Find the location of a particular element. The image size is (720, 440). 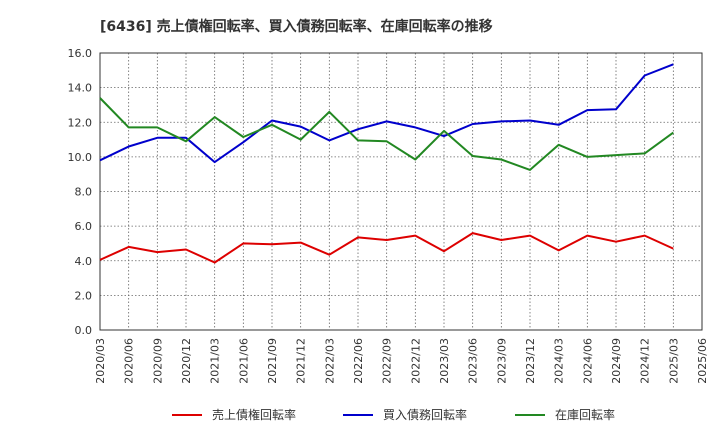

x-tick-label: 2022/09 is located at coordinates (387, 361).